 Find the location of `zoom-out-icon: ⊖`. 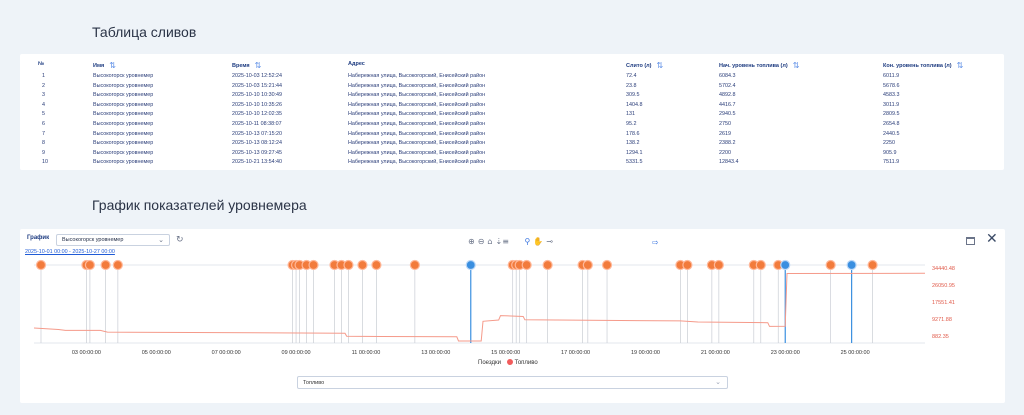

zoom-out-icon: ⊖ is located at coordinates (481, 241).